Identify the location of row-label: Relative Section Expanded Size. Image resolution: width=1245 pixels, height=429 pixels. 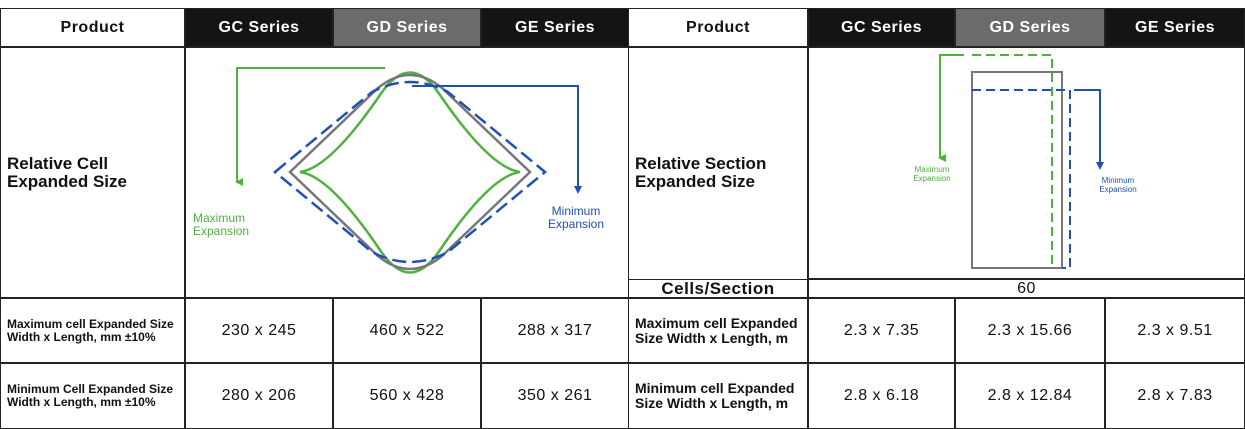
(718, 172).